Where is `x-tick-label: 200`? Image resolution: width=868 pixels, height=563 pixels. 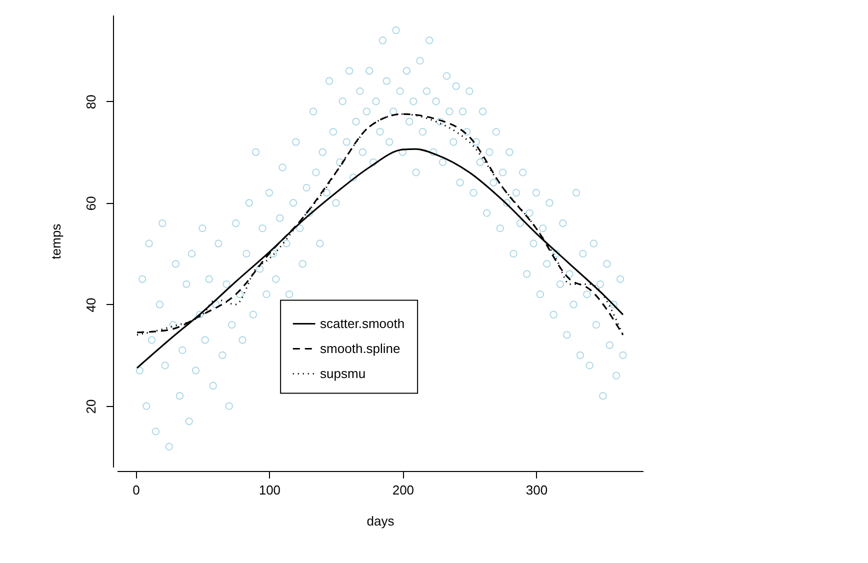 x-tick-label: 200 is located at coordinates (403, 490).